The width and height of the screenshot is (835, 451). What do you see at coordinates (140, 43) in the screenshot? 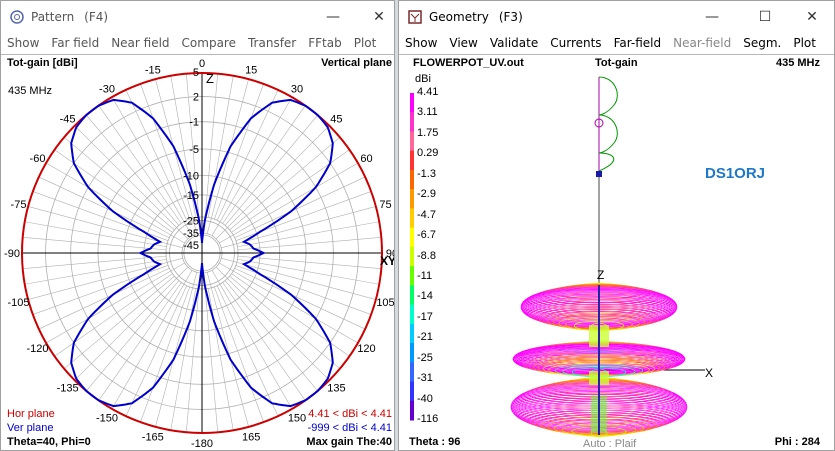
I see `menu-near-field: Near field` at bounding box center [140, 43].